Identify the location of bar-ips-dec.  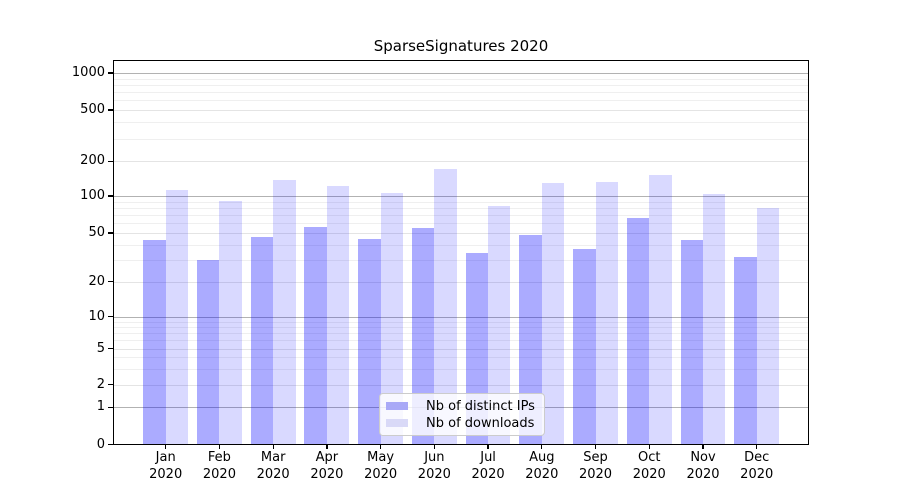
(745, 350).